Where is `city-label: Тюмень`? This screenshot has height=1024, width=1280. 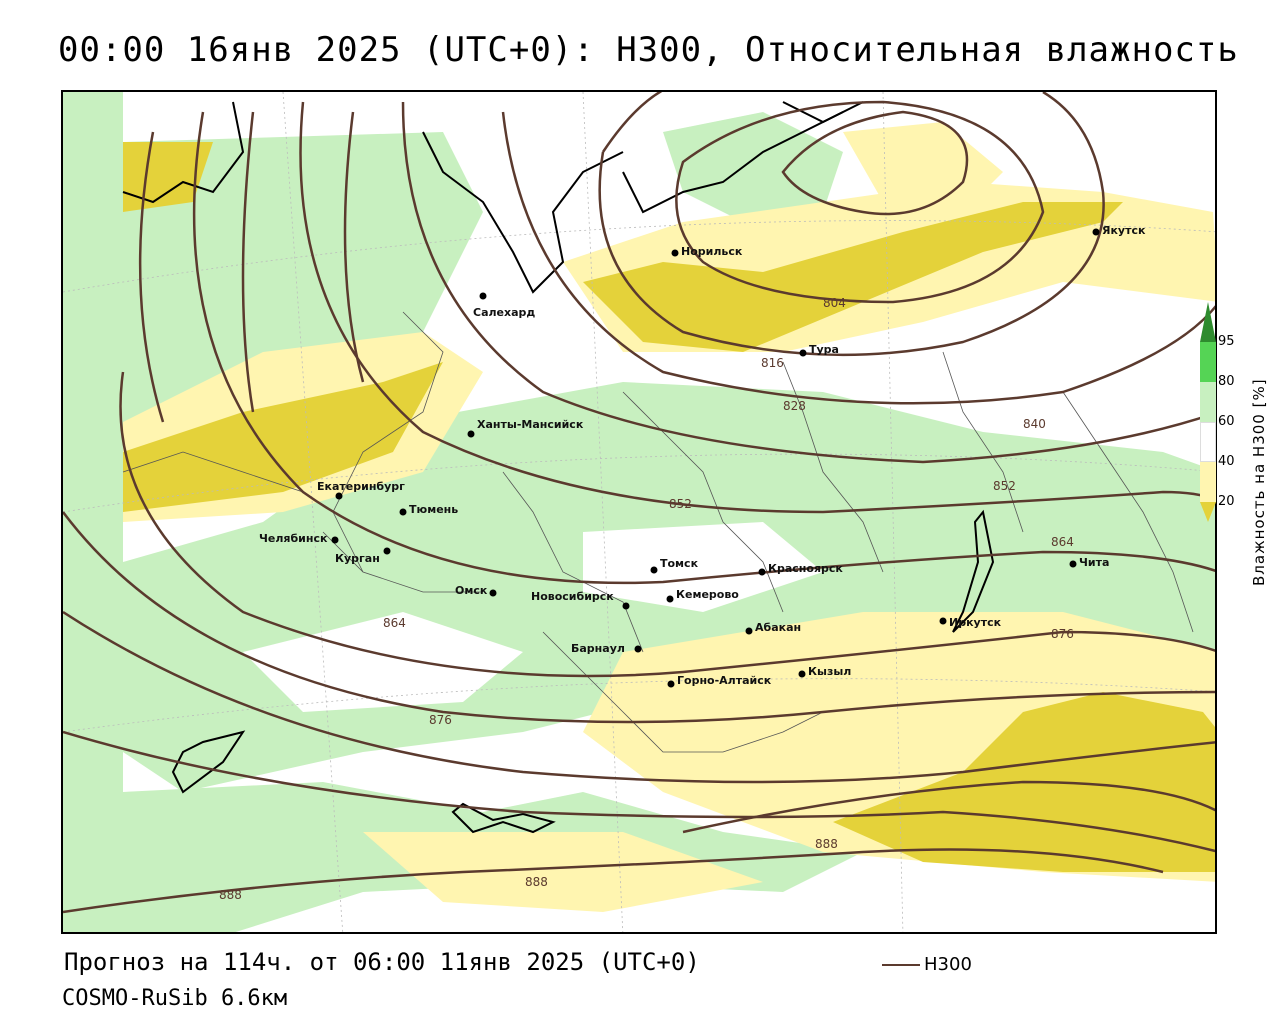 city-label: Тюмень is located at coordinates (433, 509).